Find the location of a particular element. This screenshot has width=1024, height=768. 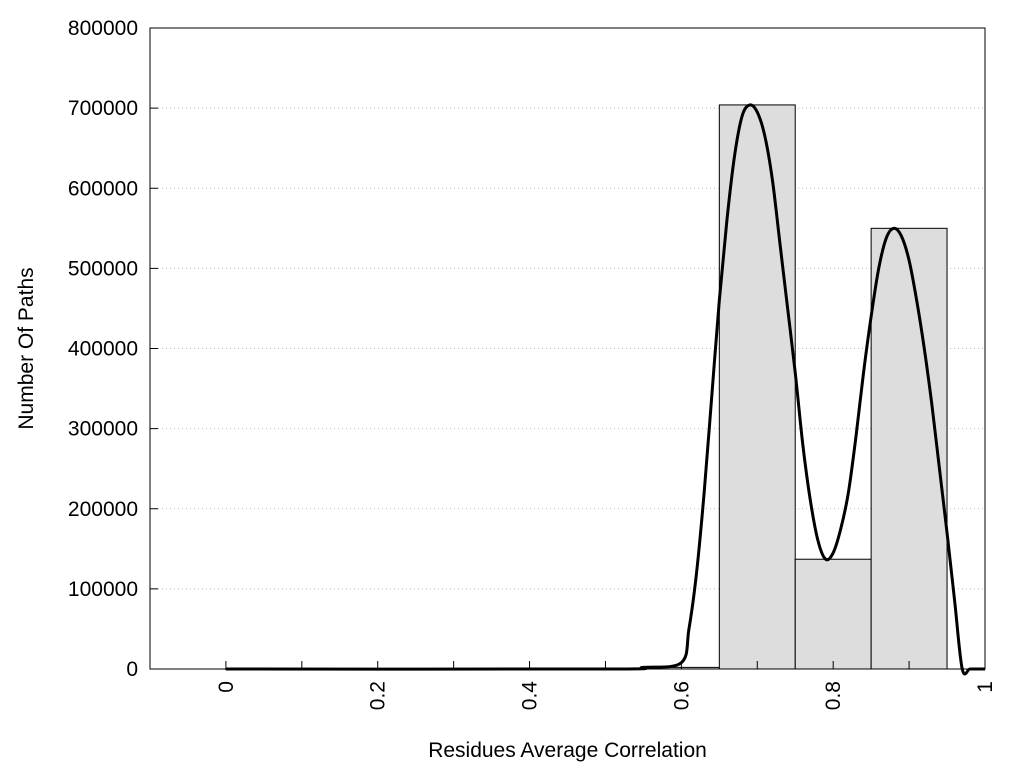

y-tick-label: 800000 is located at coordinates (103, 28).